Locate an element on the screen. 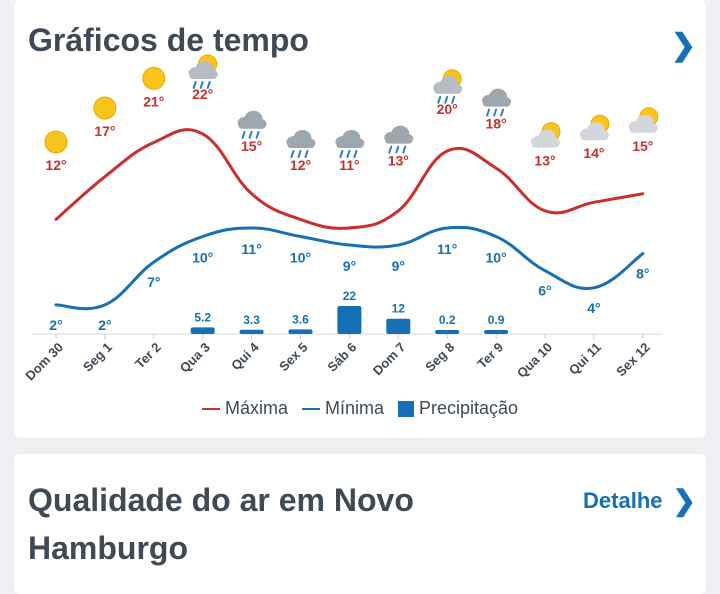 This screenshot has width=720, height=594. legend-min-label: Mínima is located at coordinates (354, 408).